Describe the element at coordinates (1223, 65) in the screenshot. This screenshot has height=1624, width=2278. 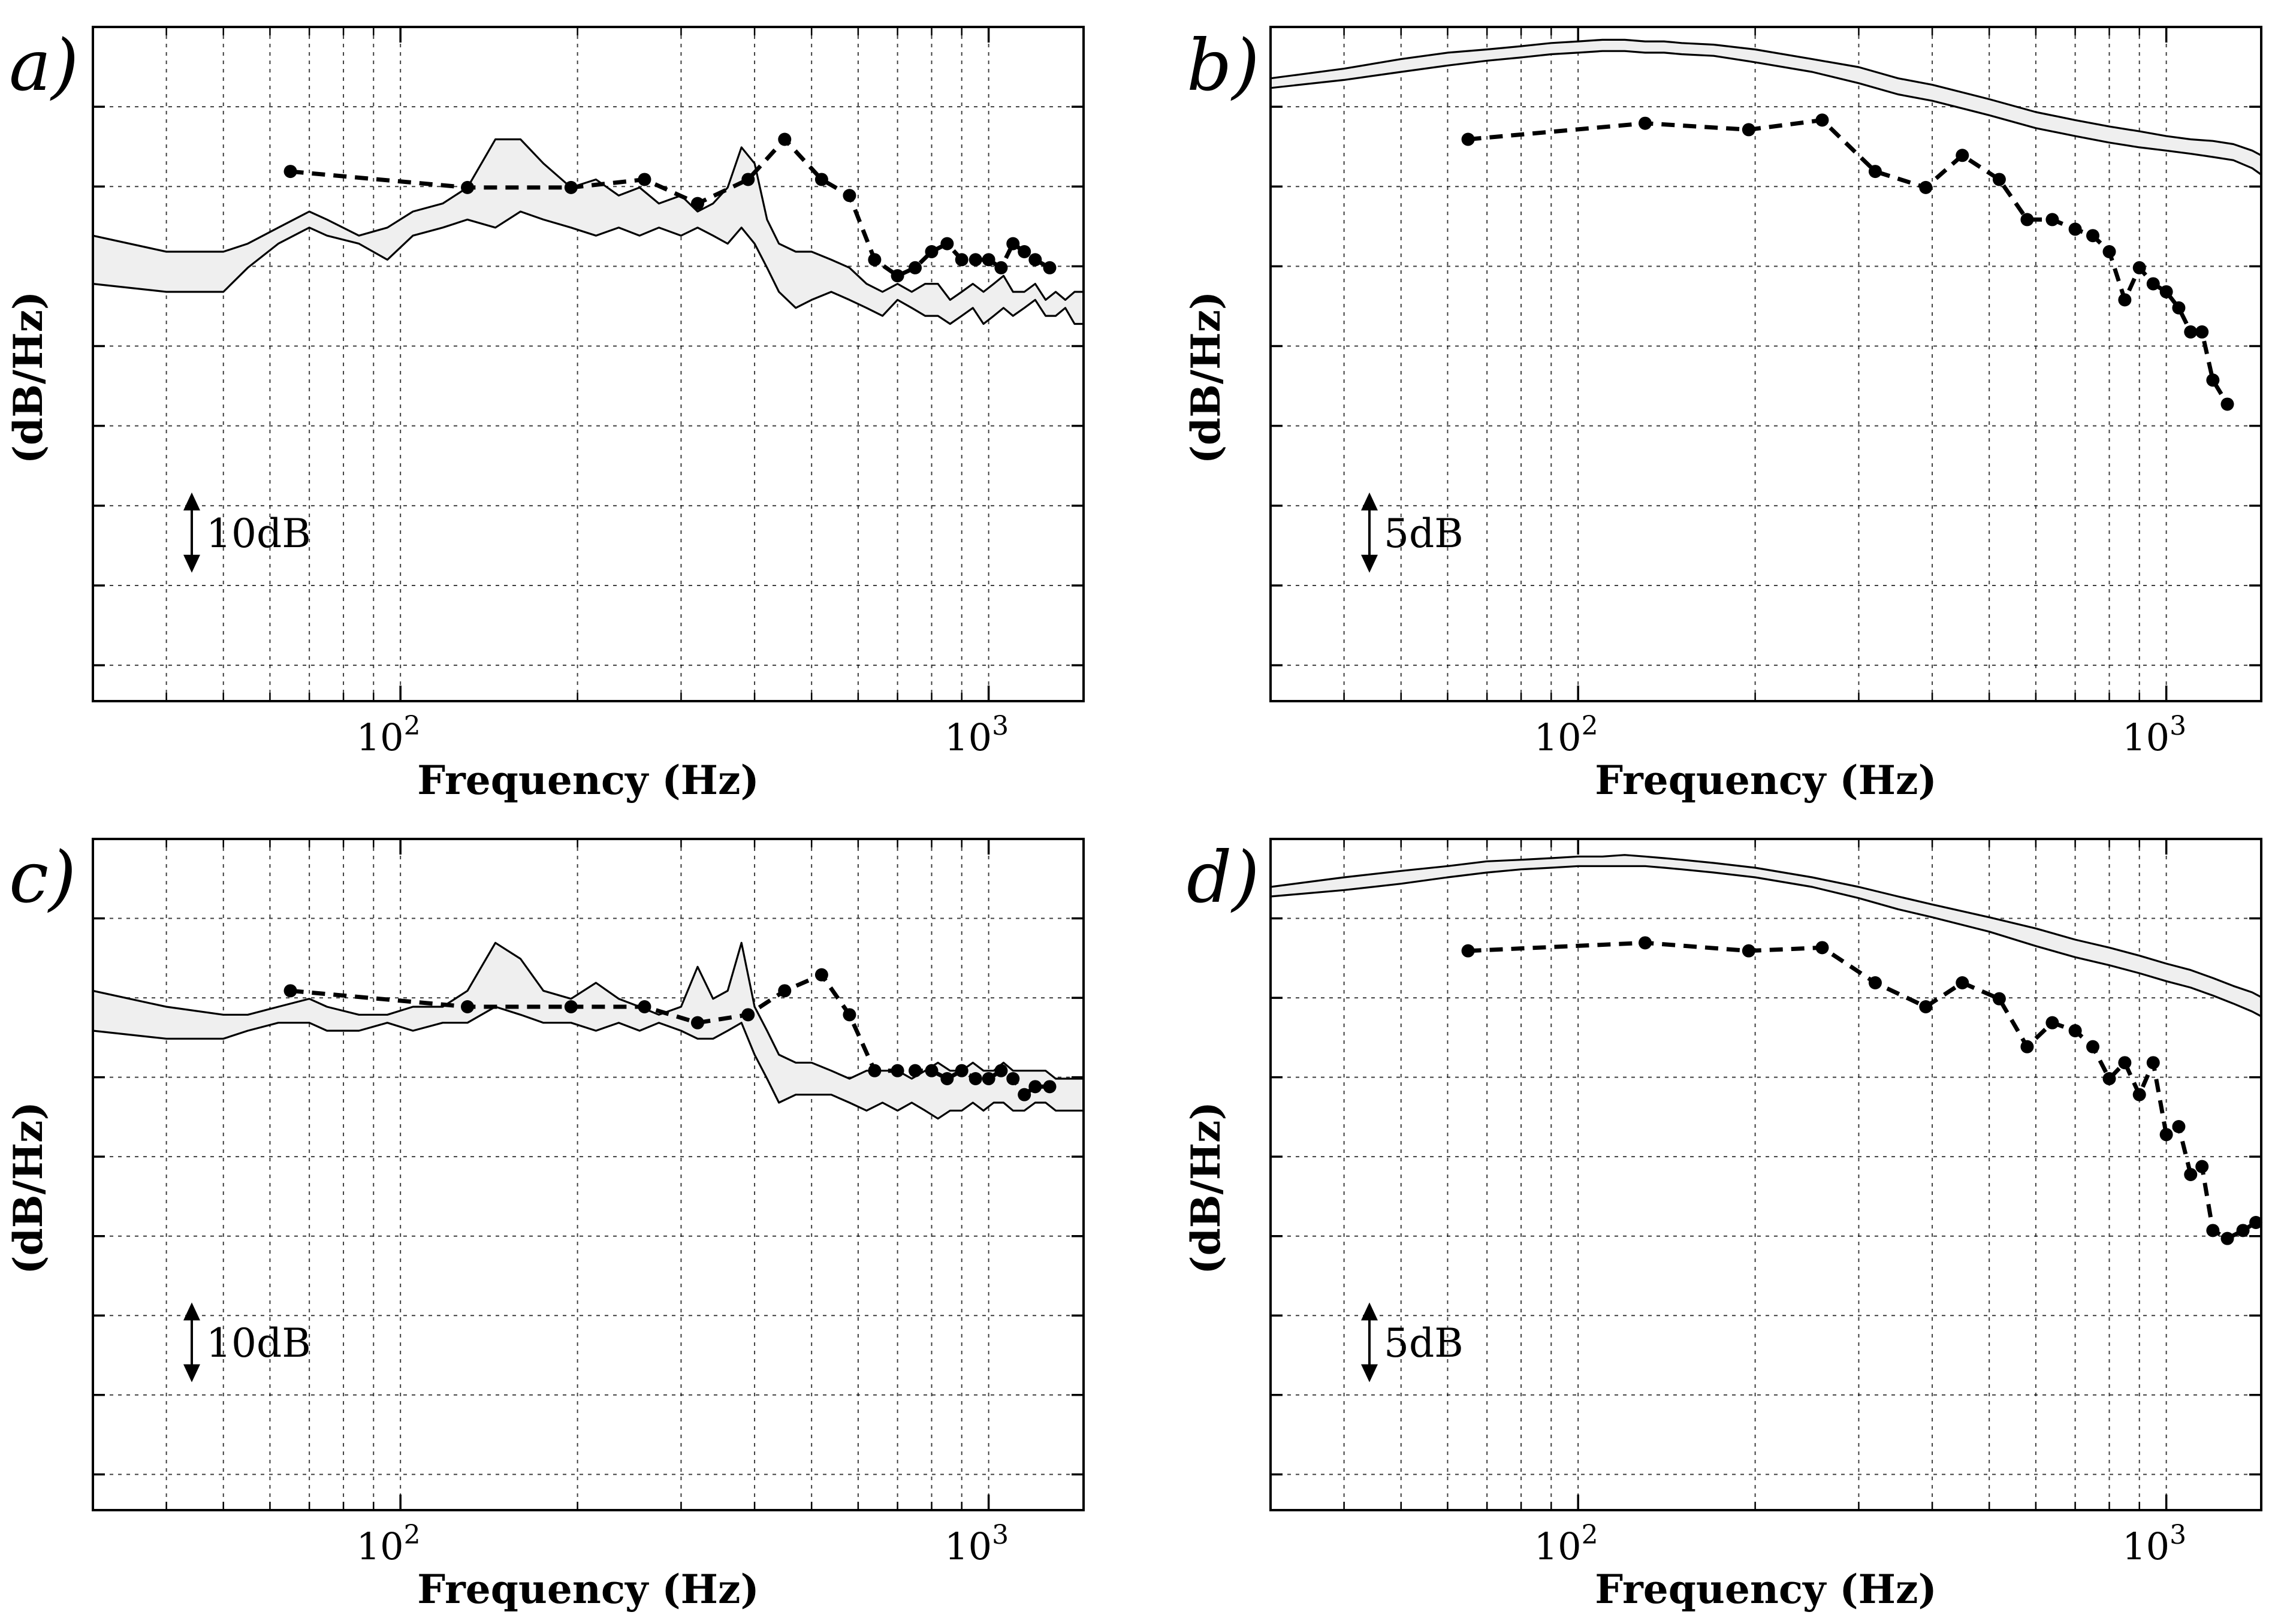
I see `panel-letter: b)` at that location.